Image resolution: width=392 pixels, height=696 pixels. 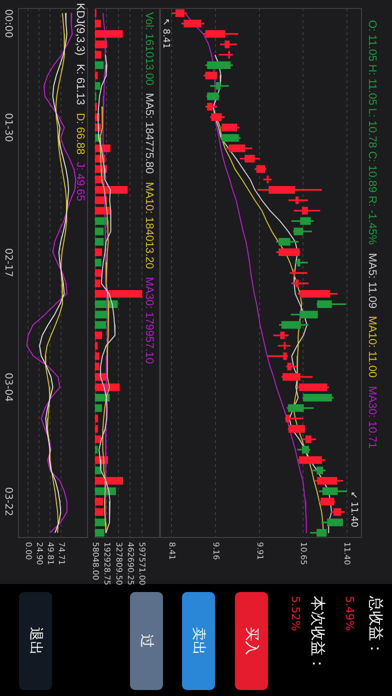 What do you see at coordinates (149, 49) in the screenshot?
I see `annotation: Vol: 161013.00` at bounding box center [149, 49].